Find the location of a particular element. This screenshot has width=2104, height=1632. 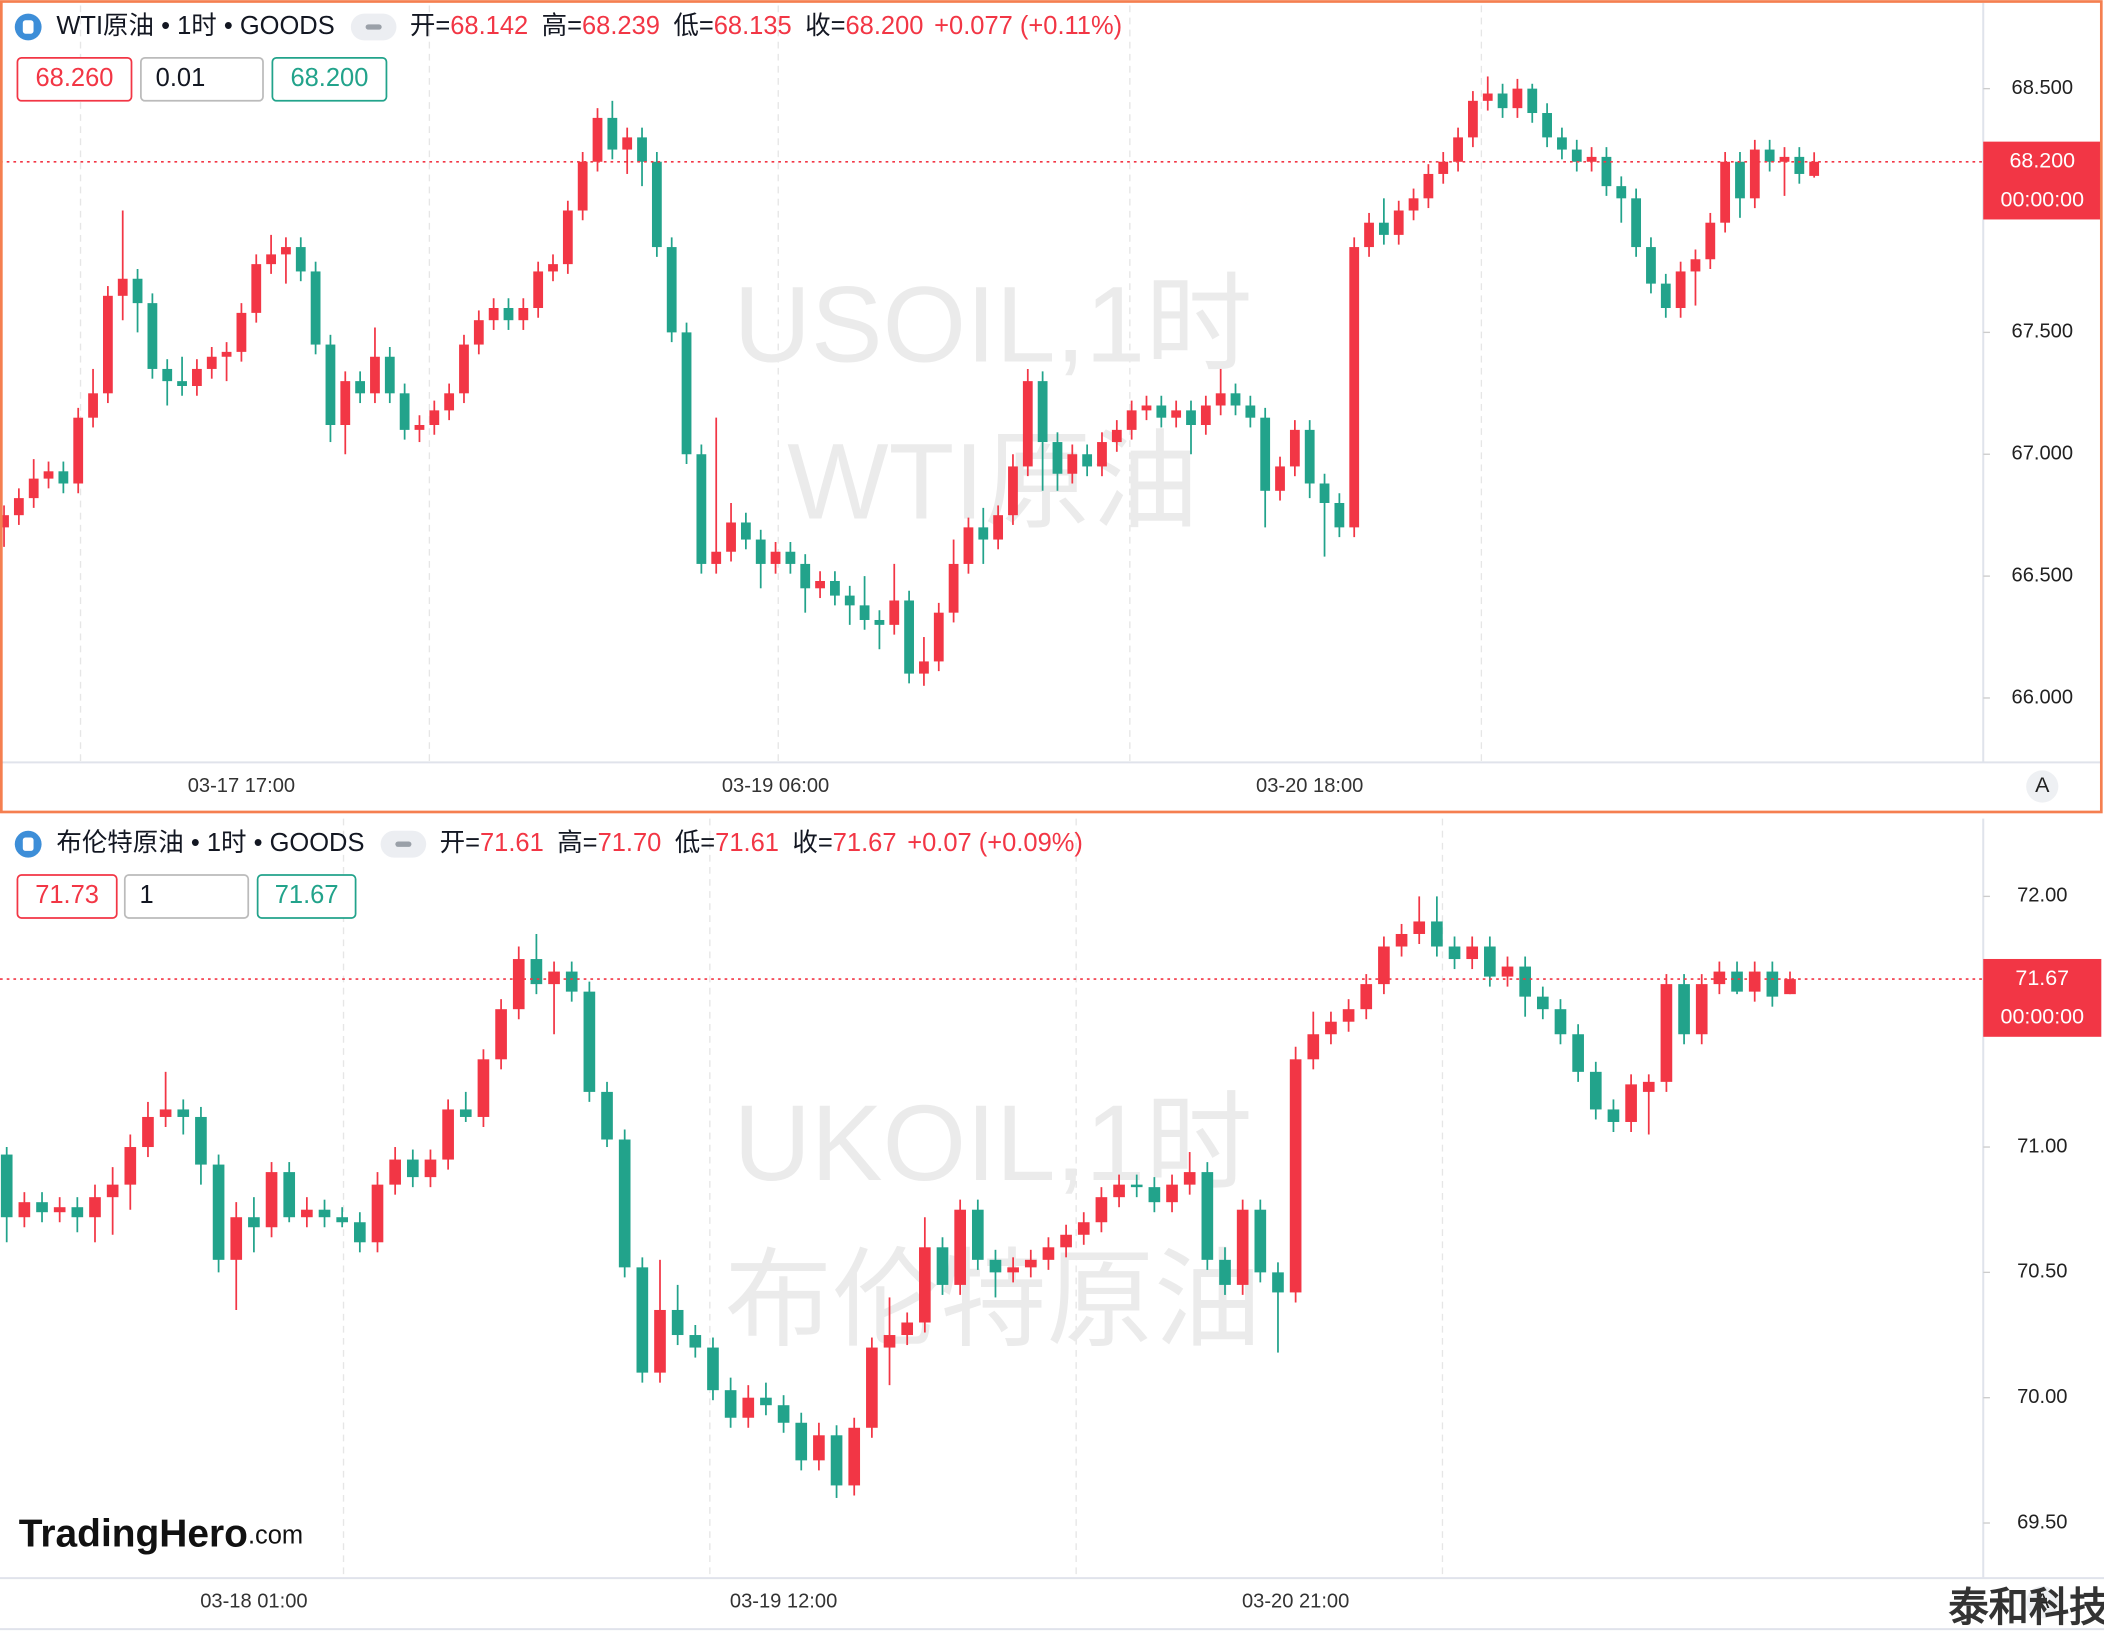

stat-label: 低= is located at coordinates (693, 26).